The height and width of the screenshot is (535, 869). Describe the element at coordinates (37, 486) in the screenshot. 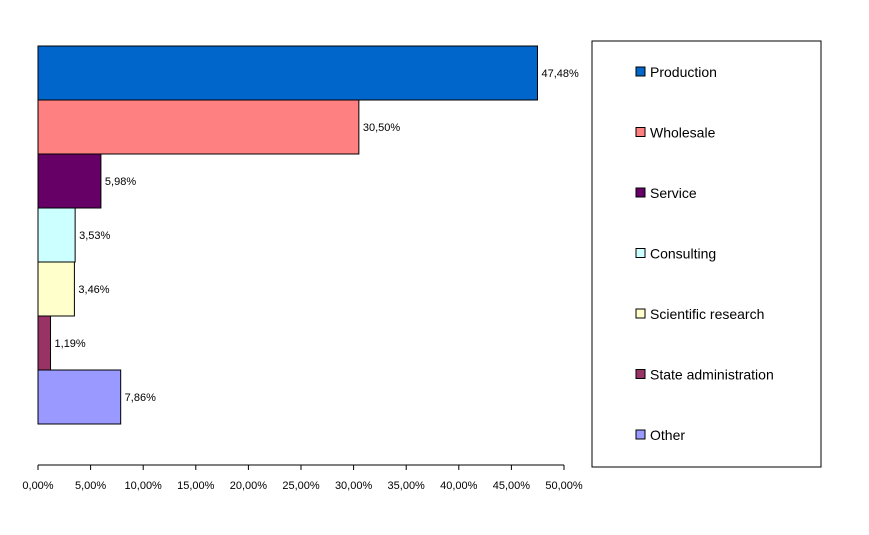

I see `x-tick-label: 0,00%` at that location.